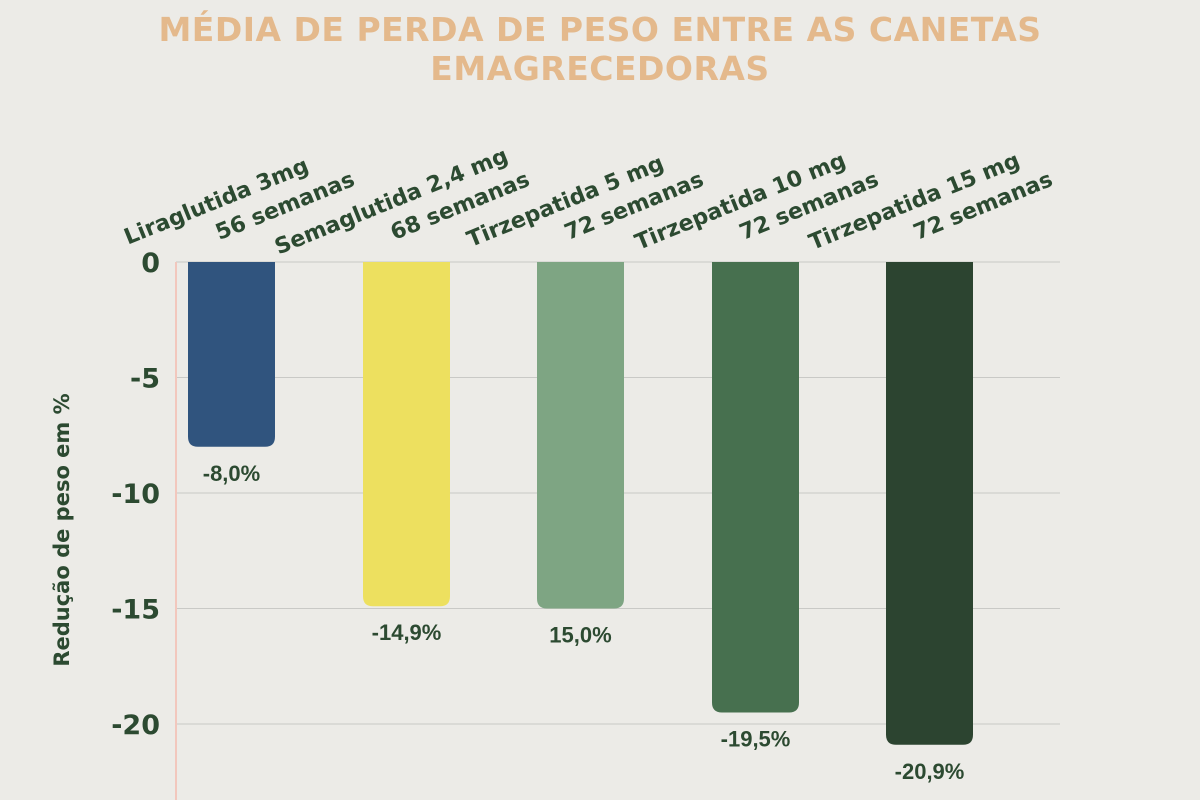  What do you see at coordinates (580, 635) in the screenshot?
I see `data-label: 15,0%` at bounding box center [580, 635].